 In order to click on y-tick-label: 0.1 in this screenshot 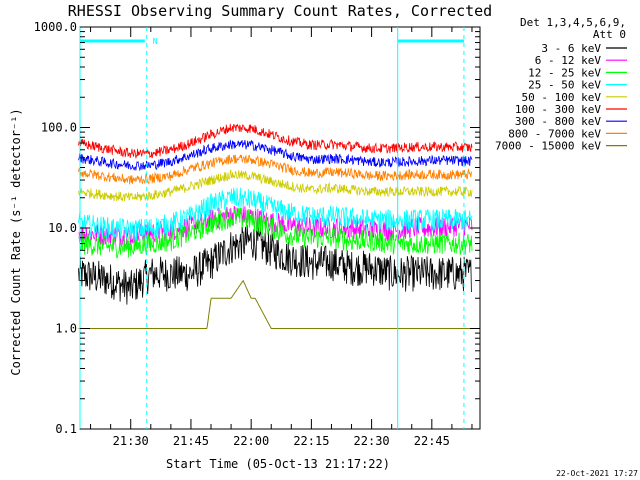, I will do `click(66, 429)`.